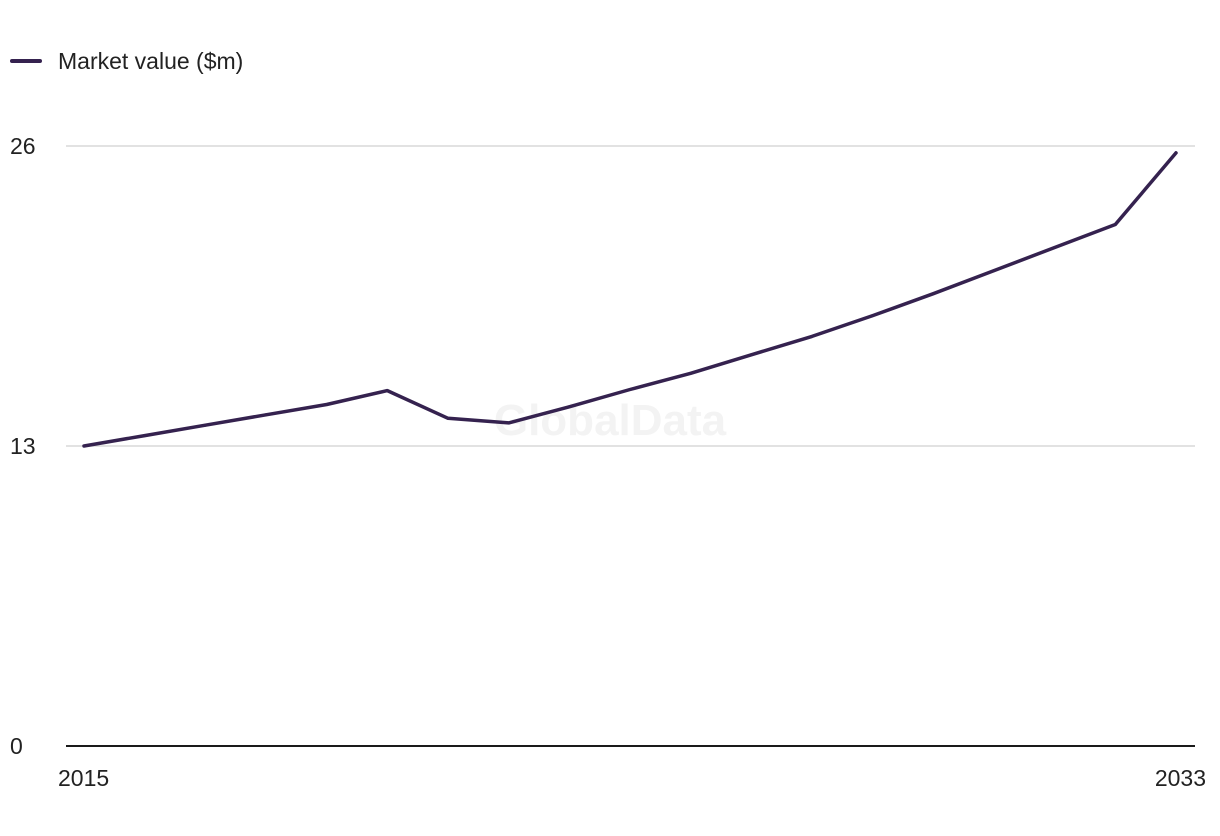 The height and width of the screenshot is (836, 1220). Describe the element at coordinates (610, 420) in the screenshot. I see `watermark: GlobalData` at that location.